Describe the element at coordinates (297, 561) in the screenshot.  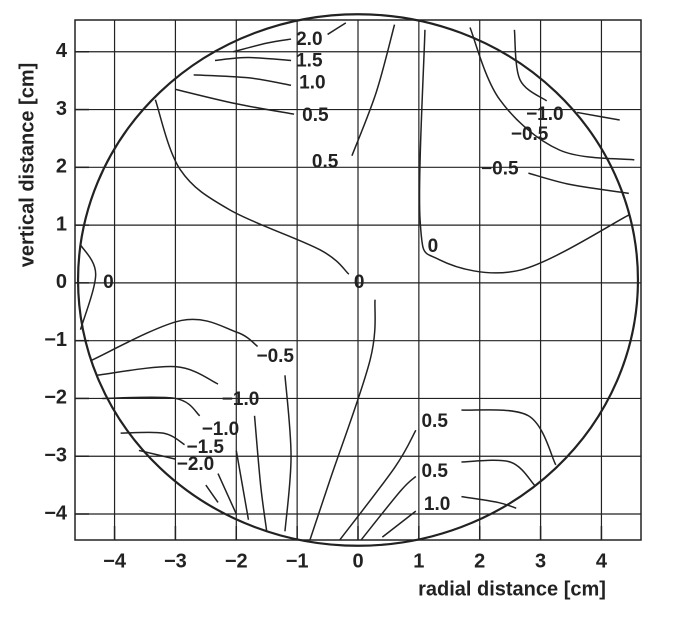
I see `x-tick-label: −1` at that location.